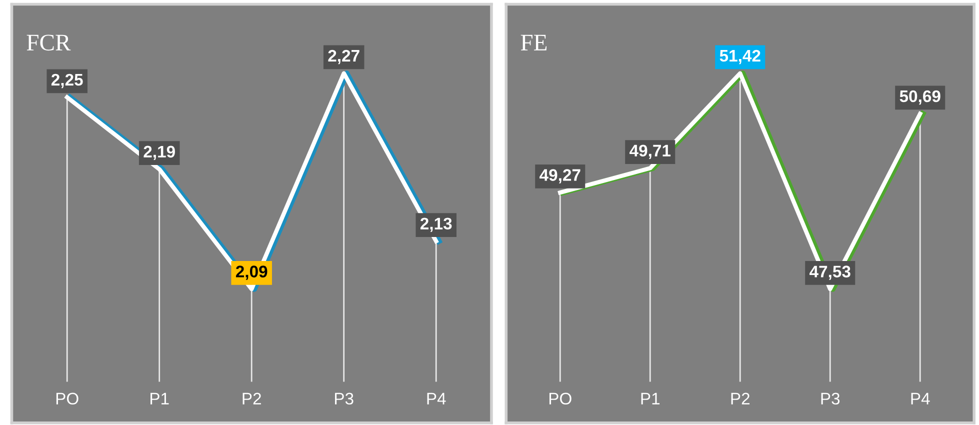  Describe the element at coordinates (436, 225) in the screenshot. I see `data-label: 2,13` at that location.